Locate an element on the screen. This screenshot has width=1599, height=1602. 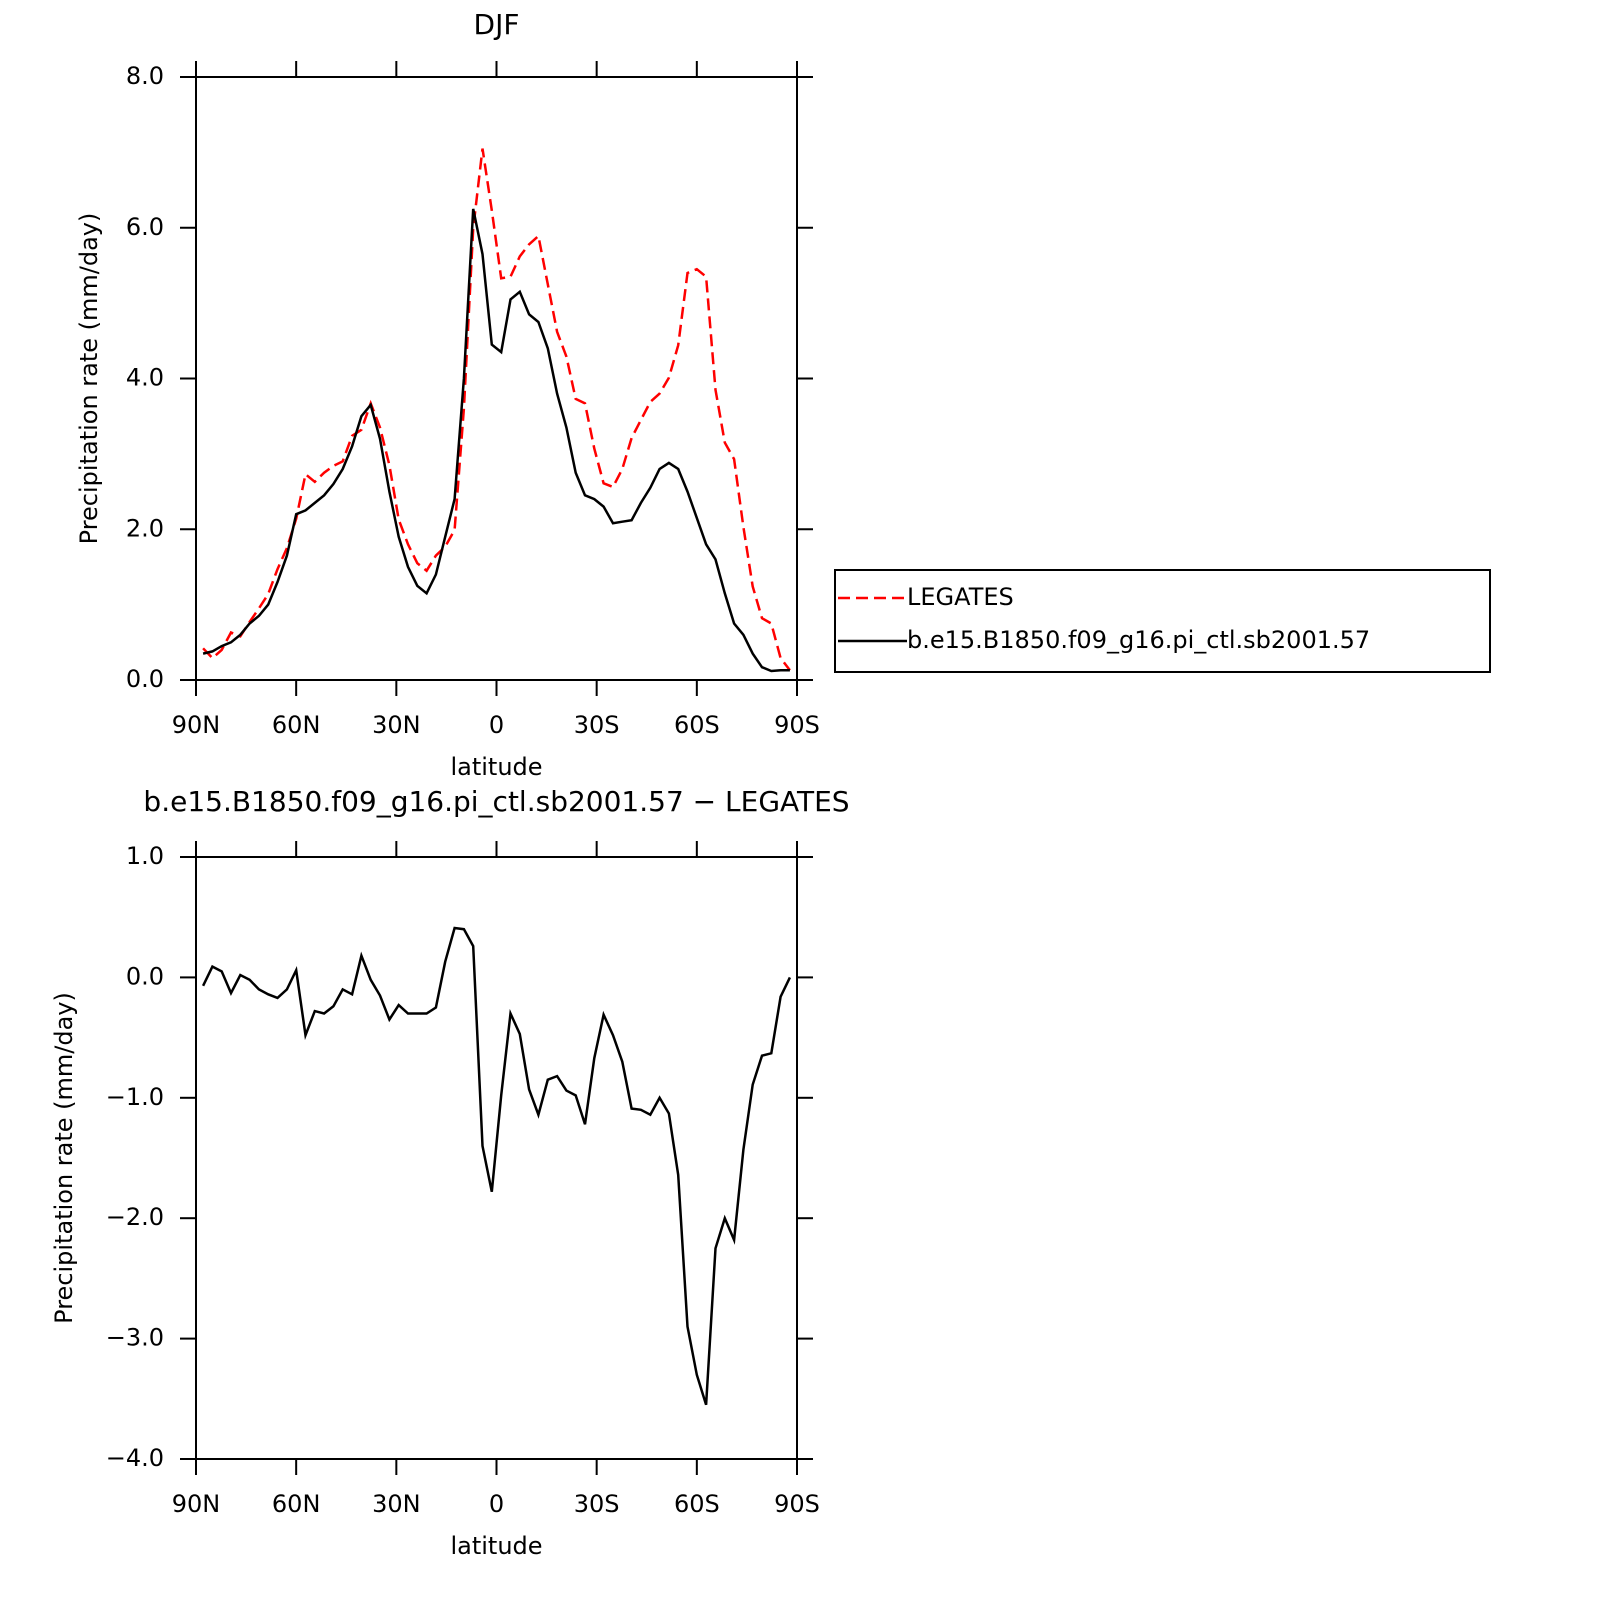
y-tick-label: −2.0 is located at coordinates (135, 1217).